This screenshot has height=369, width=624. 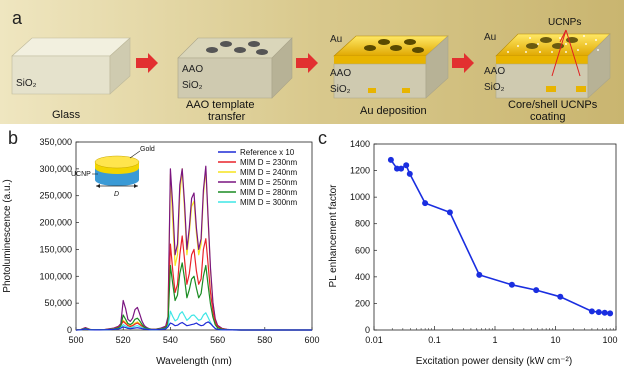 I want to click on x-tick-label: 500, so click(x=75, y=340).